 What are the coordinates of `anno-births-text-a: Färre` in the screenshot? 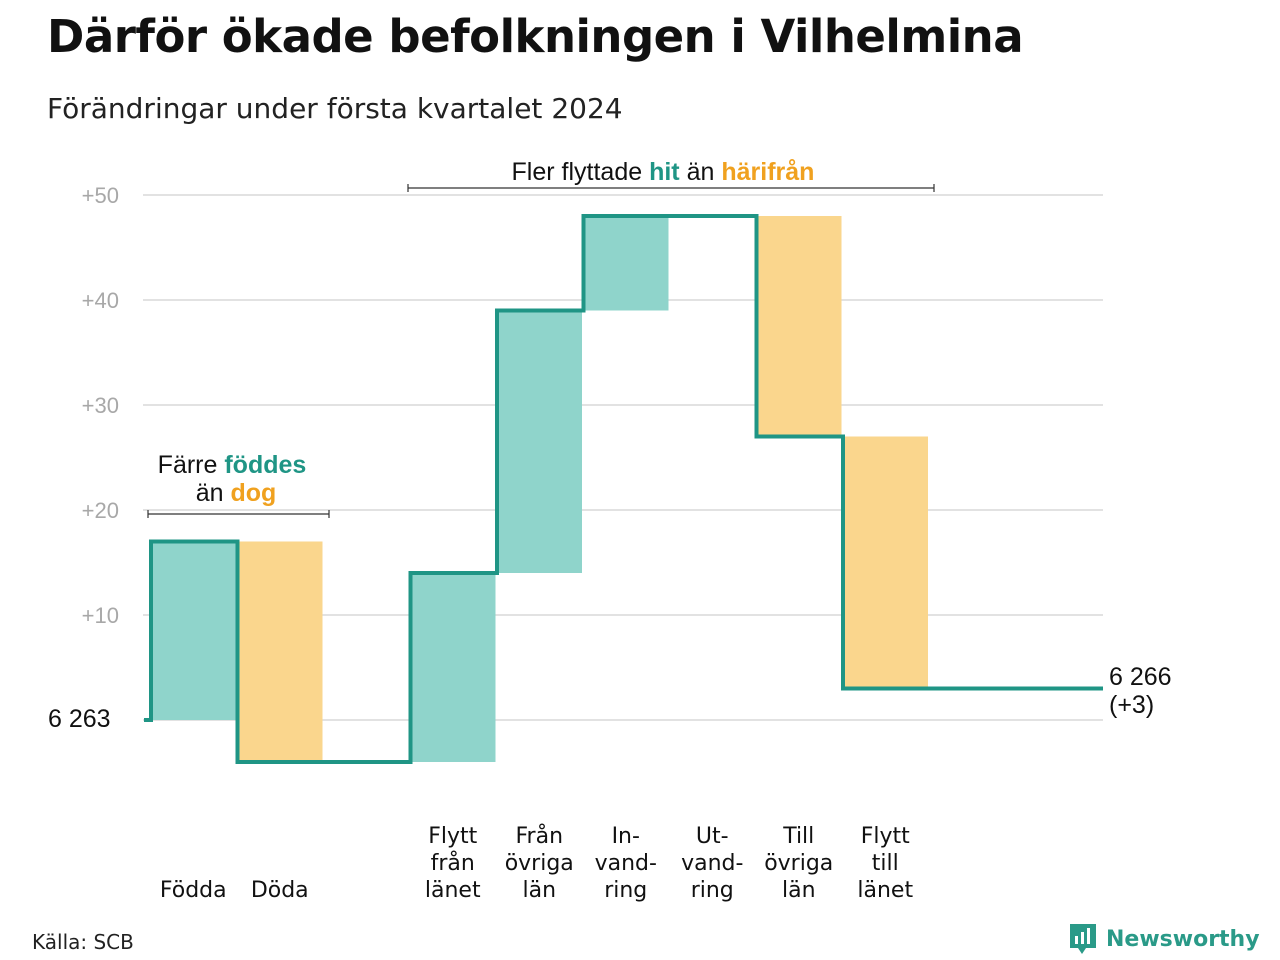 It's located at (188, 465).